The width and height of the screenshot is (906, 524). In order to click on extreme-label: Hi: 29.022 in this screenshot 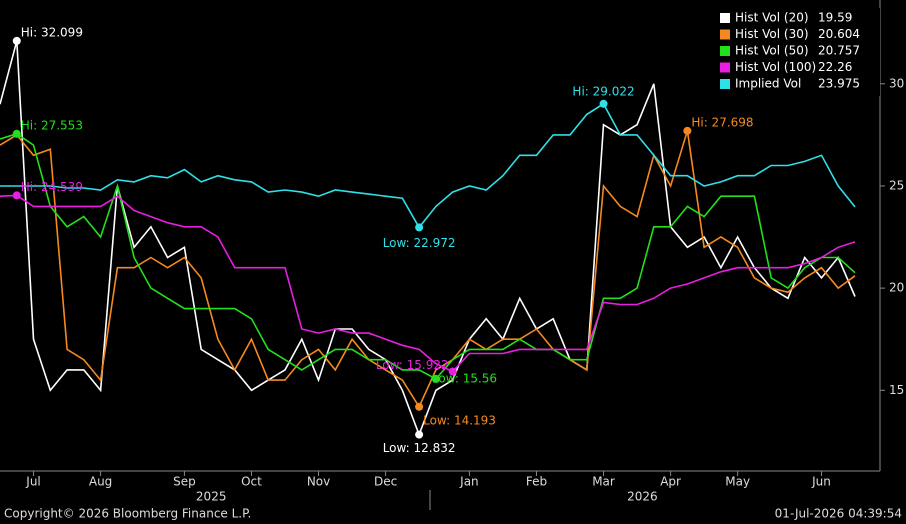, I will do `click(603, 91)`.